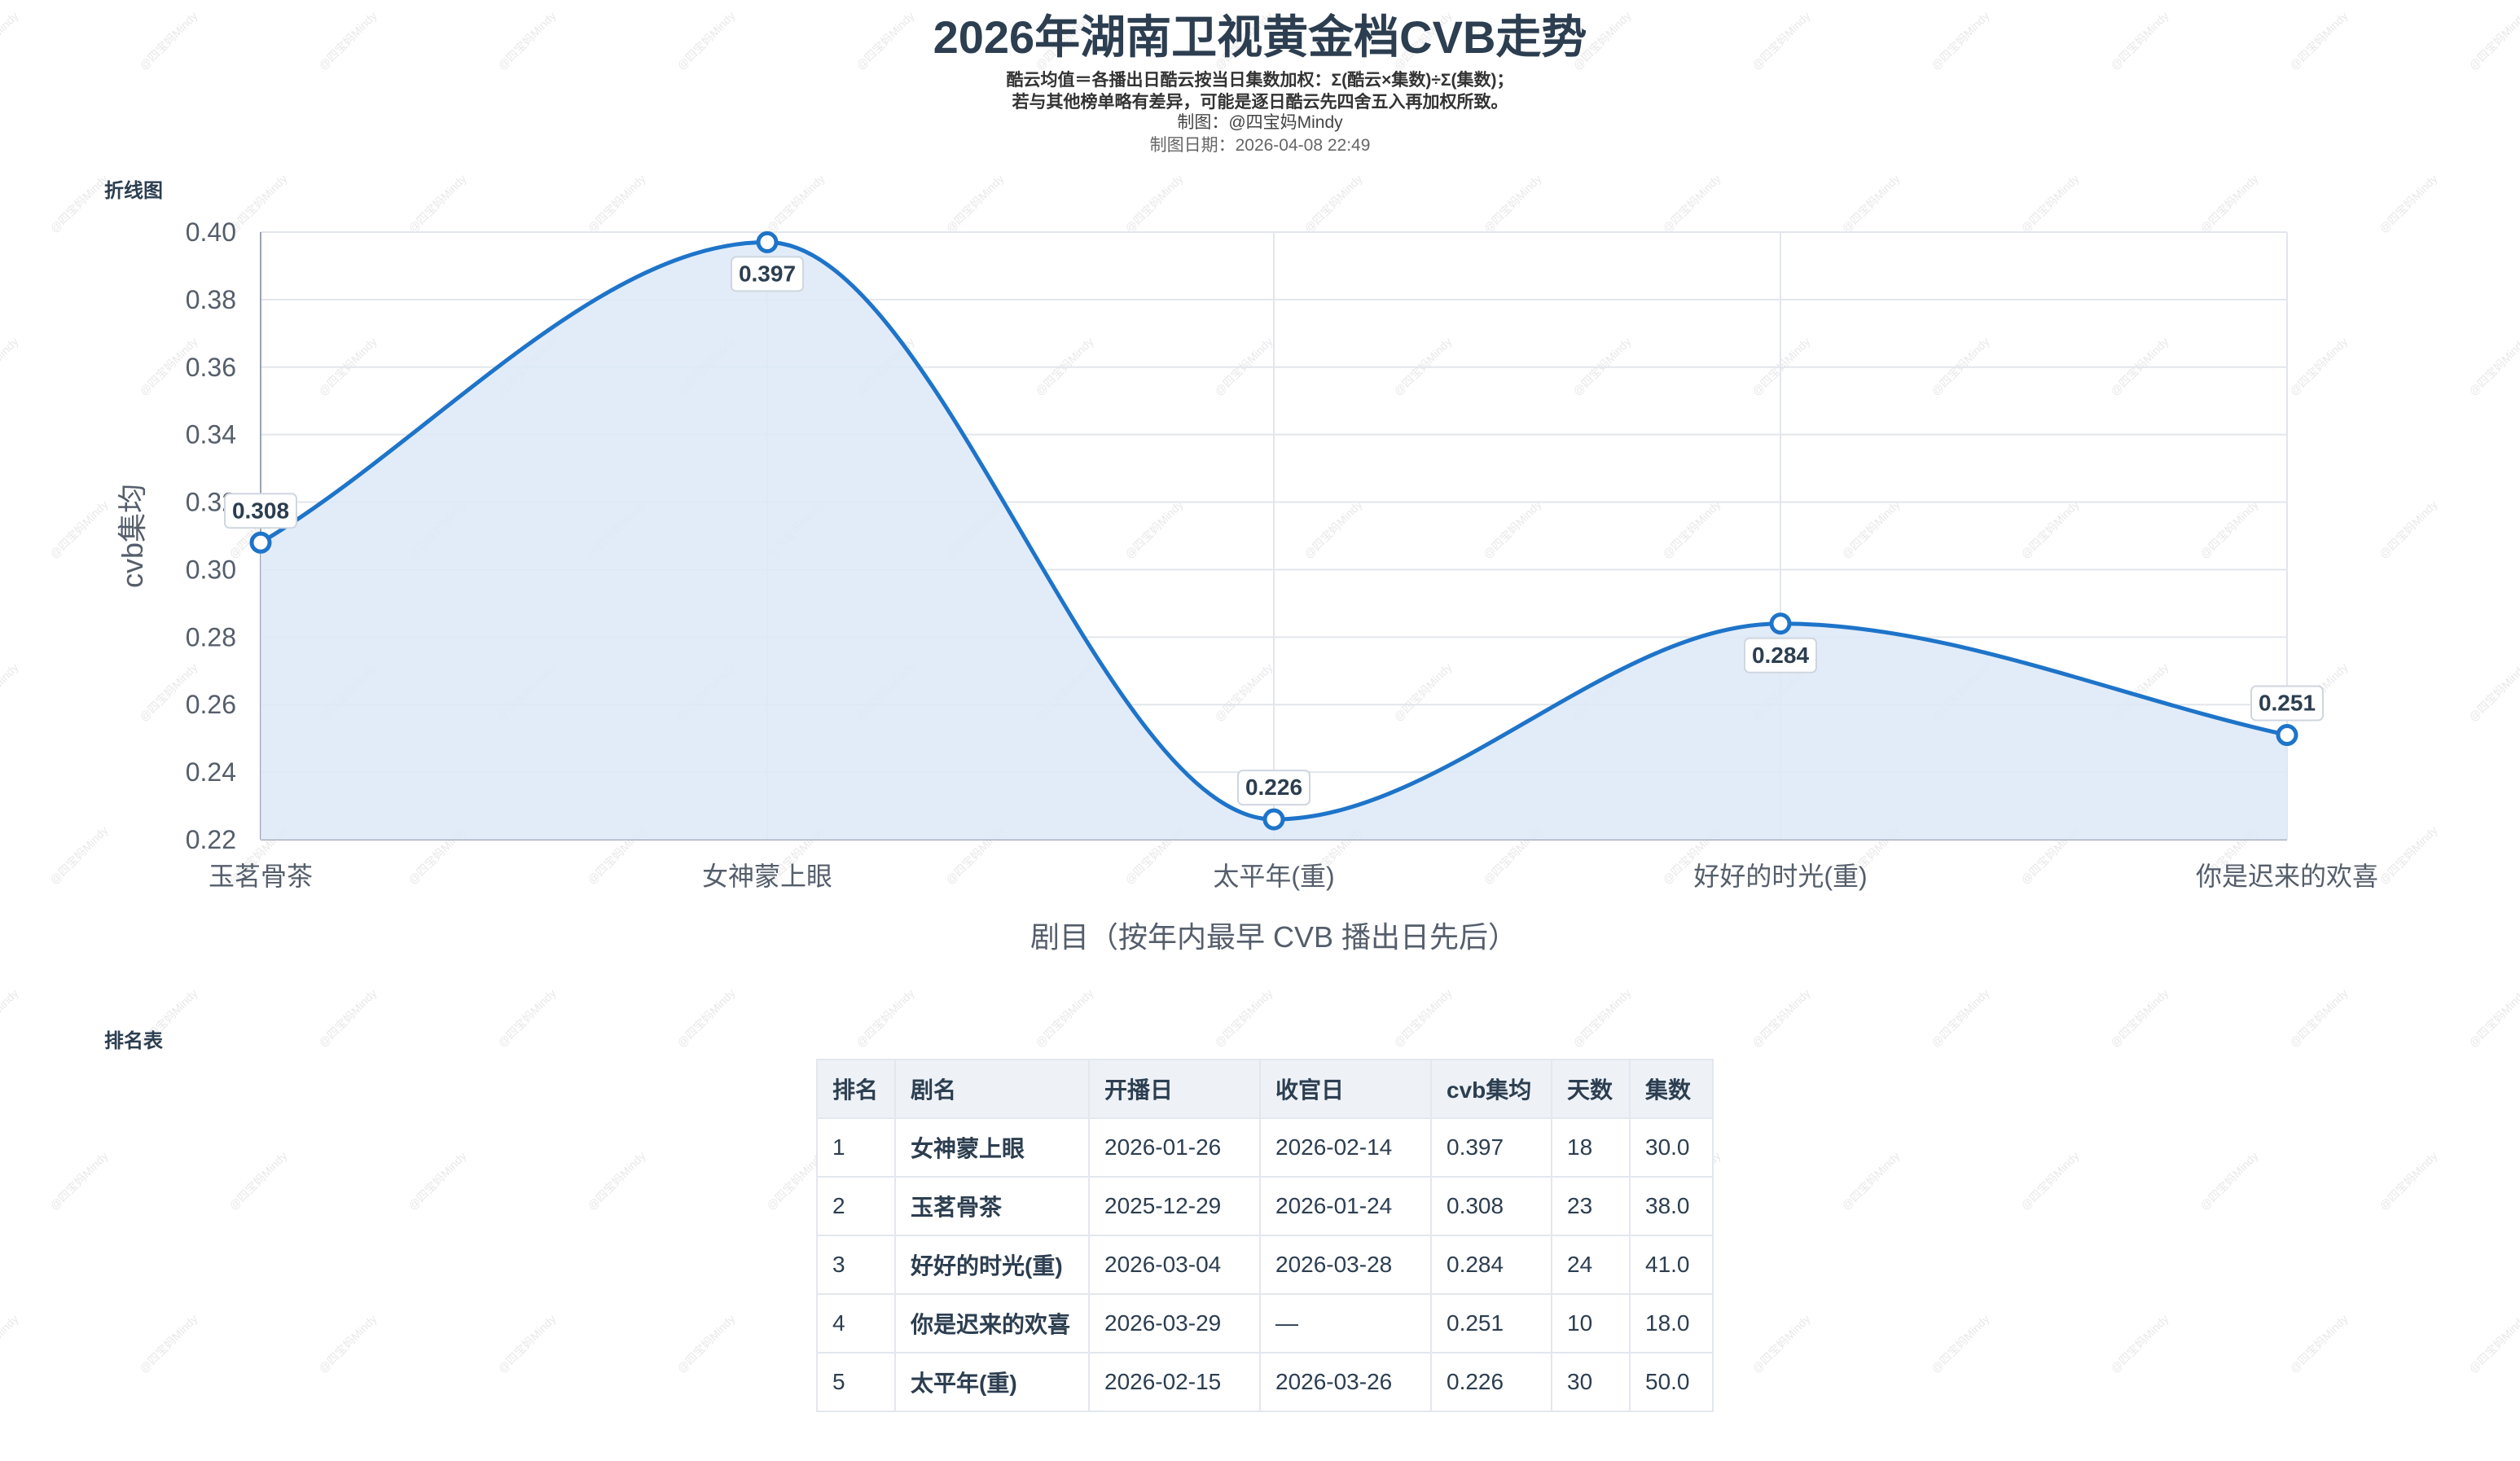  I want to click on y-axis: 0.220.240.260.280.300.320.340.360.380.40, so click(211, 536).